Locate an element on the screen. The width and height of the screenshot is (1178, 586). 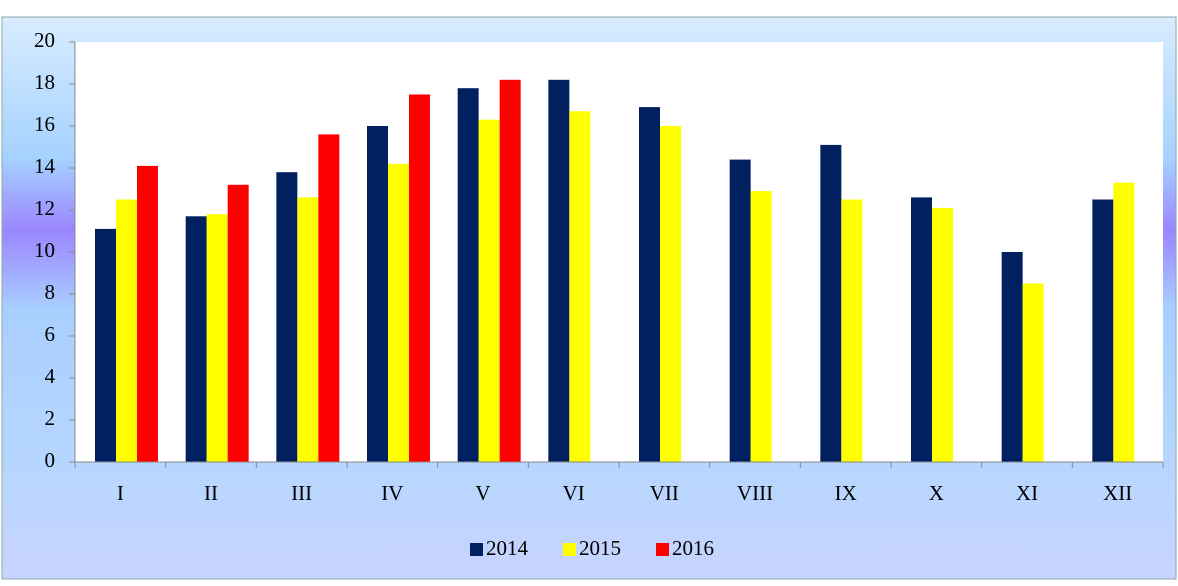
x-tick-label: XII is located at coordinates (1117, 493).